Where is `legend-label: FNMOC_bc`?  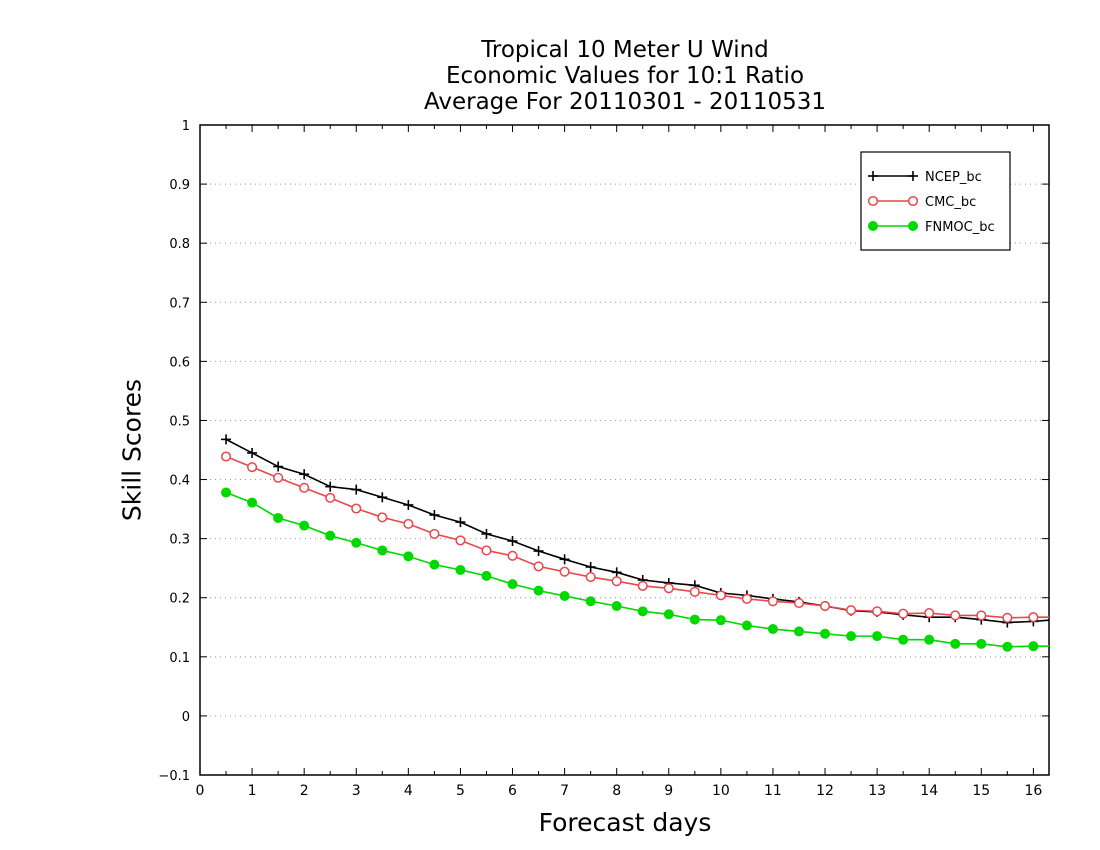 legend-label: FNMOC_bc is located at coordinates (960, 227).